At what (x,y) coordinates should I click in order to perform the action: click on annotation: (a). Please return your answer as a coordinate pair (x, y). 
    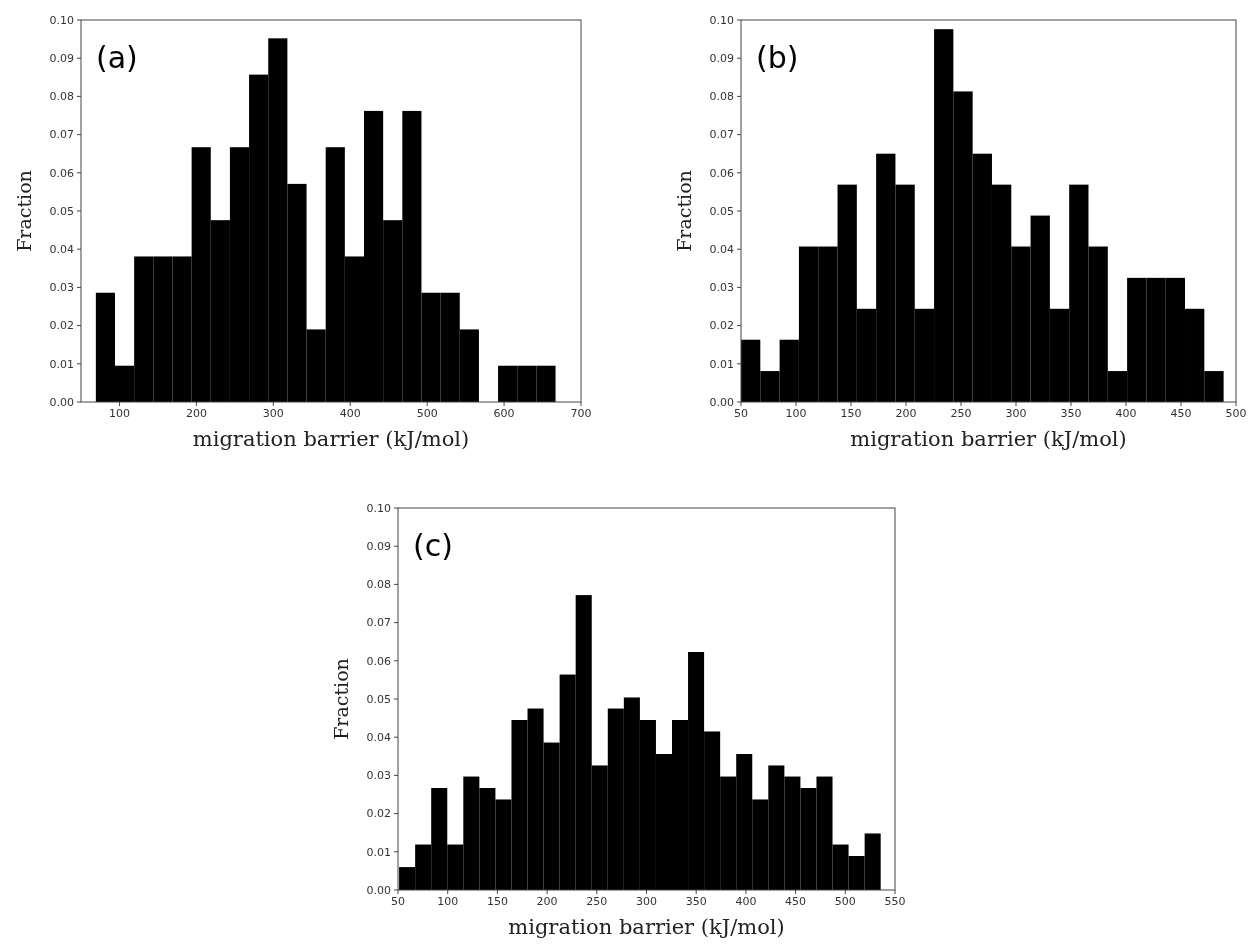
    Looking at the image, I should click on (117, 57).